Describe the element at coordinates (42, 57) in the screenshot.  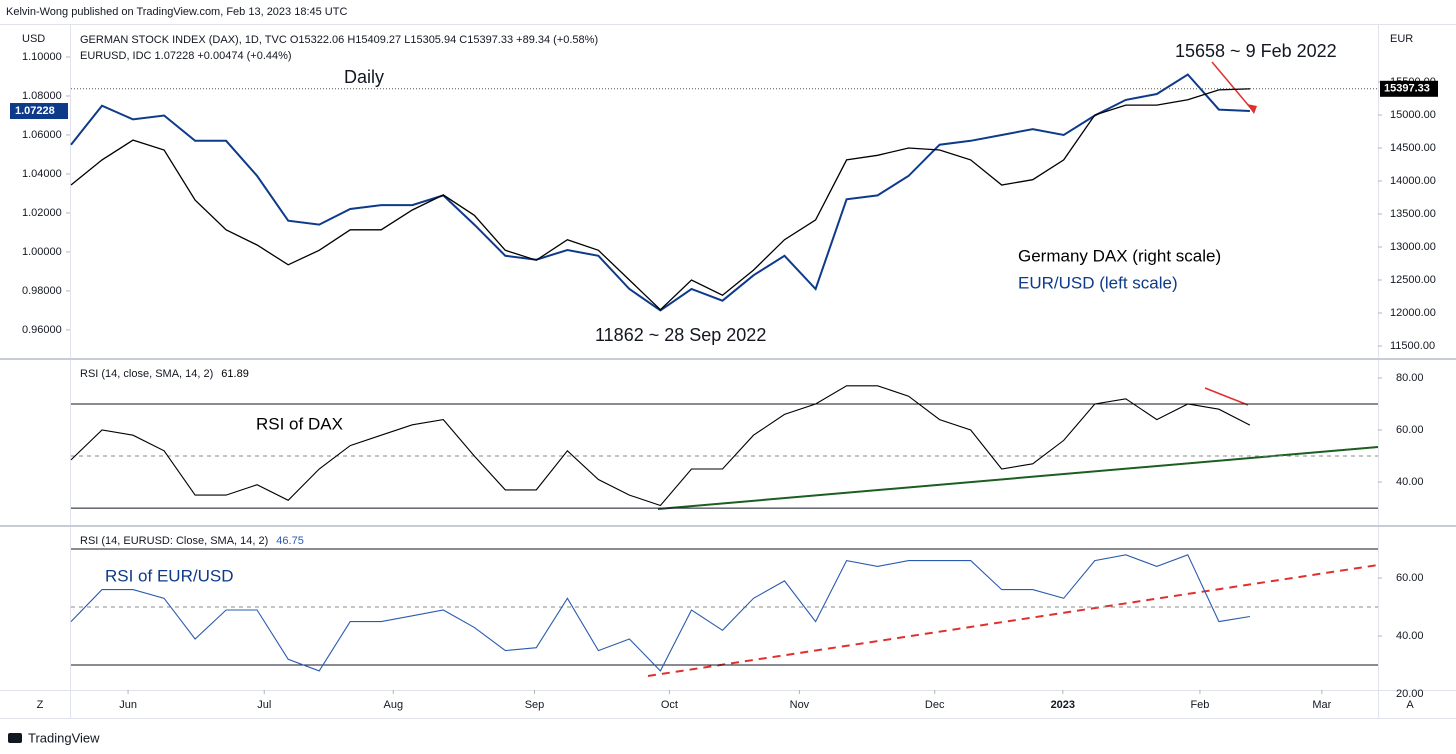
I see `y-tick-label: 1.10000` at that location.